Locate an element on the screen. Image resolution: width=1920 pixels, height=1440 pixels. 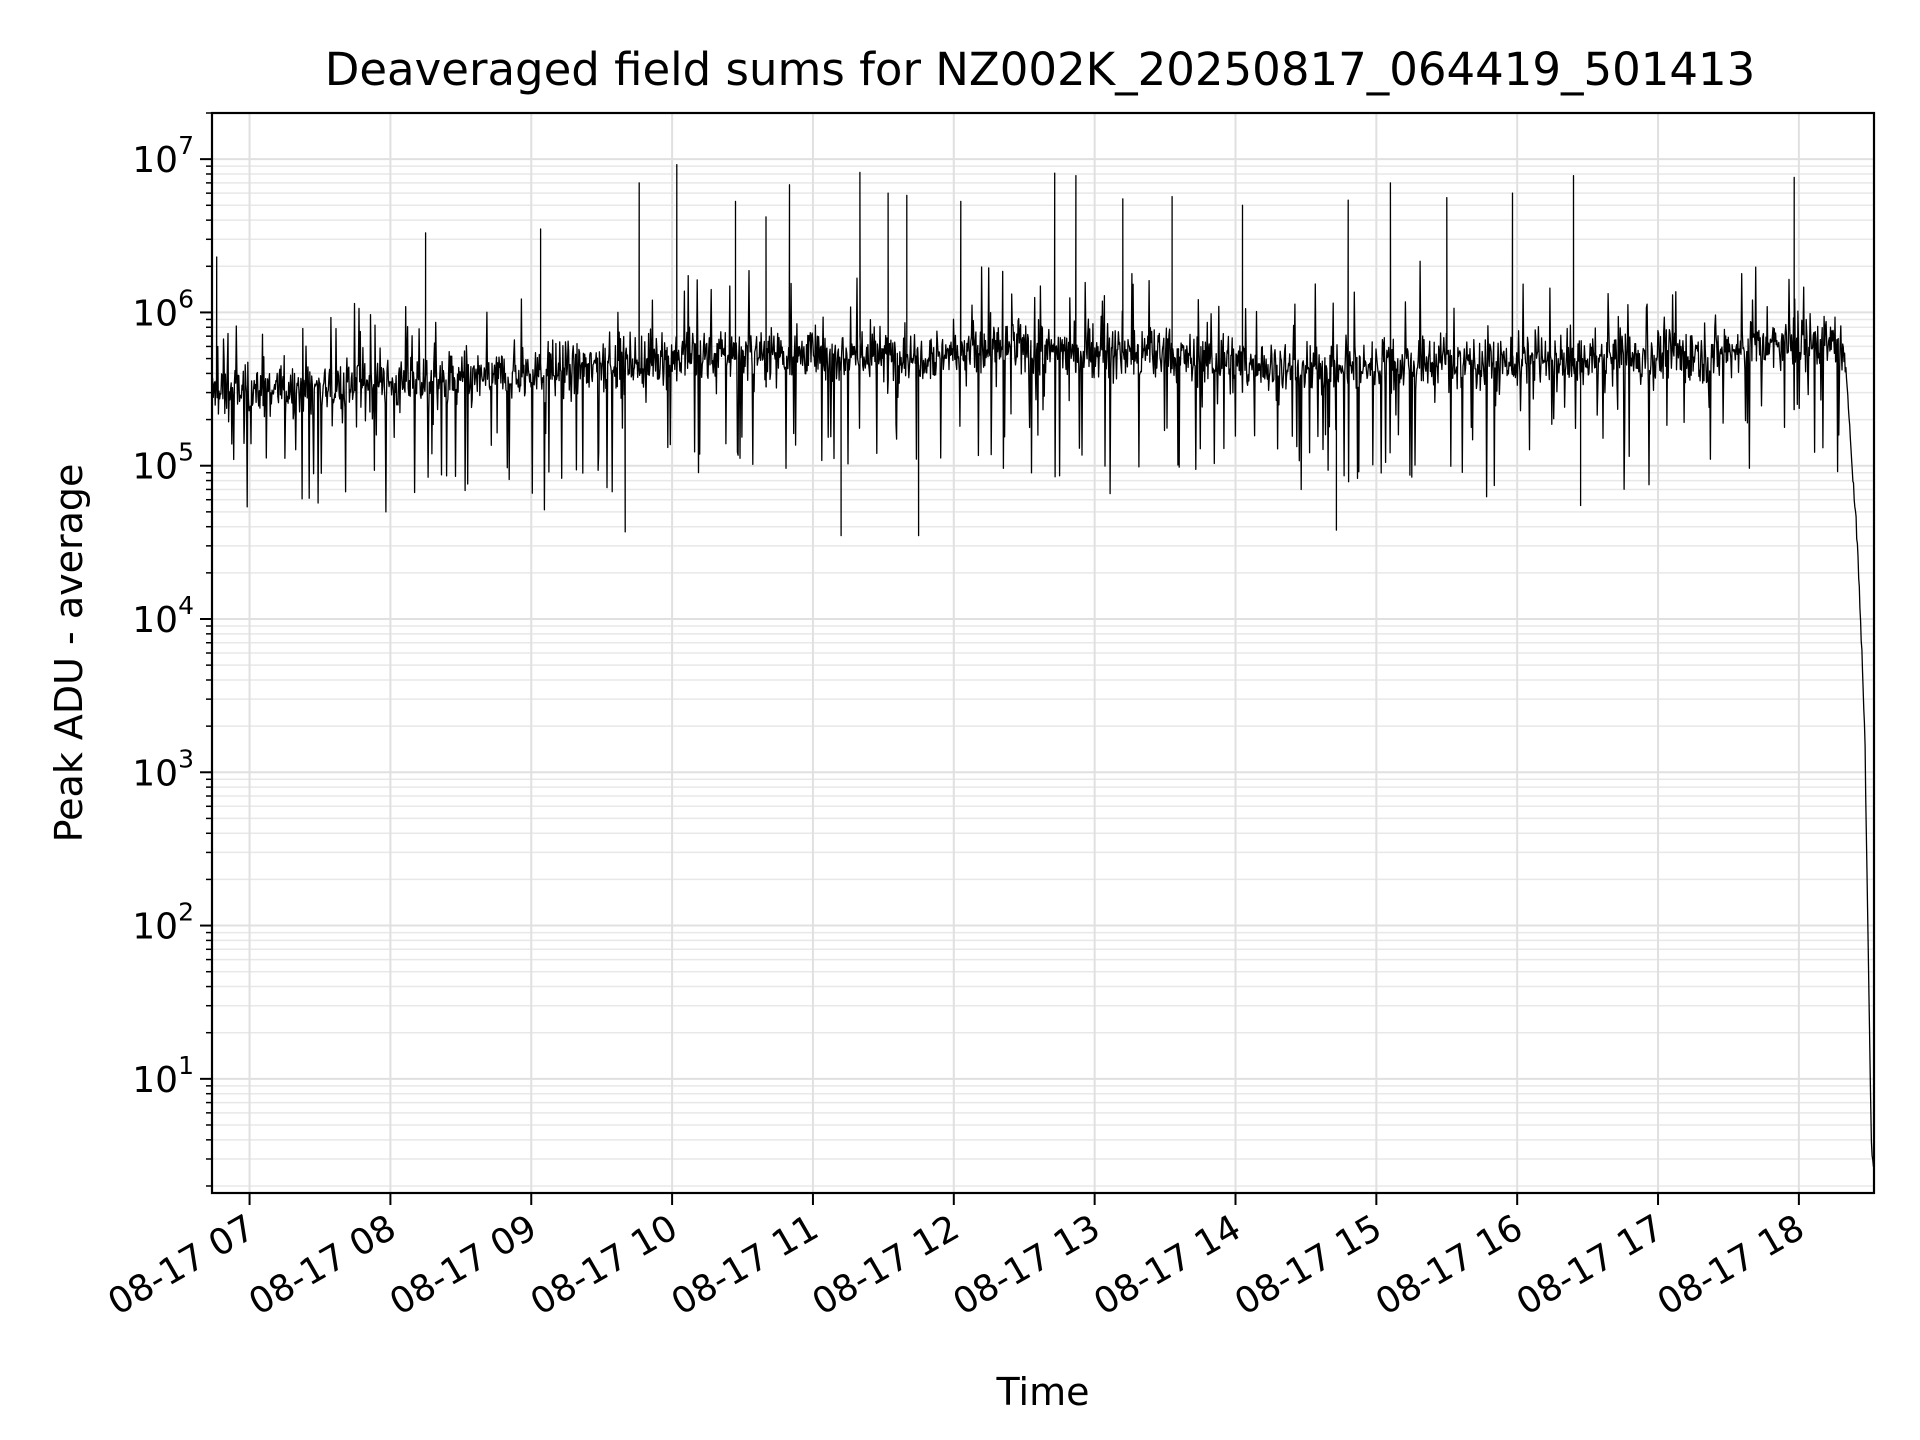
x-tick-label: 08-17 08 is located at coordinates (322, 1265).